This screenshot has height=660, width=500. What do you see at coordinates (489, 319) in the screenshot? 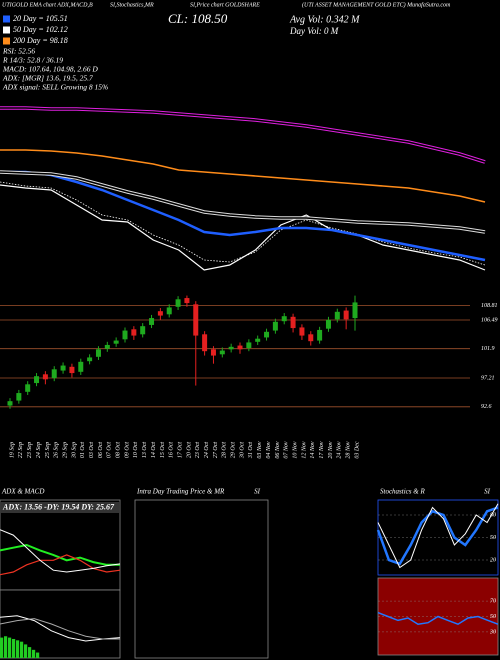
I see `y-tick-label: 106.49` at bounding box center [489, 319].